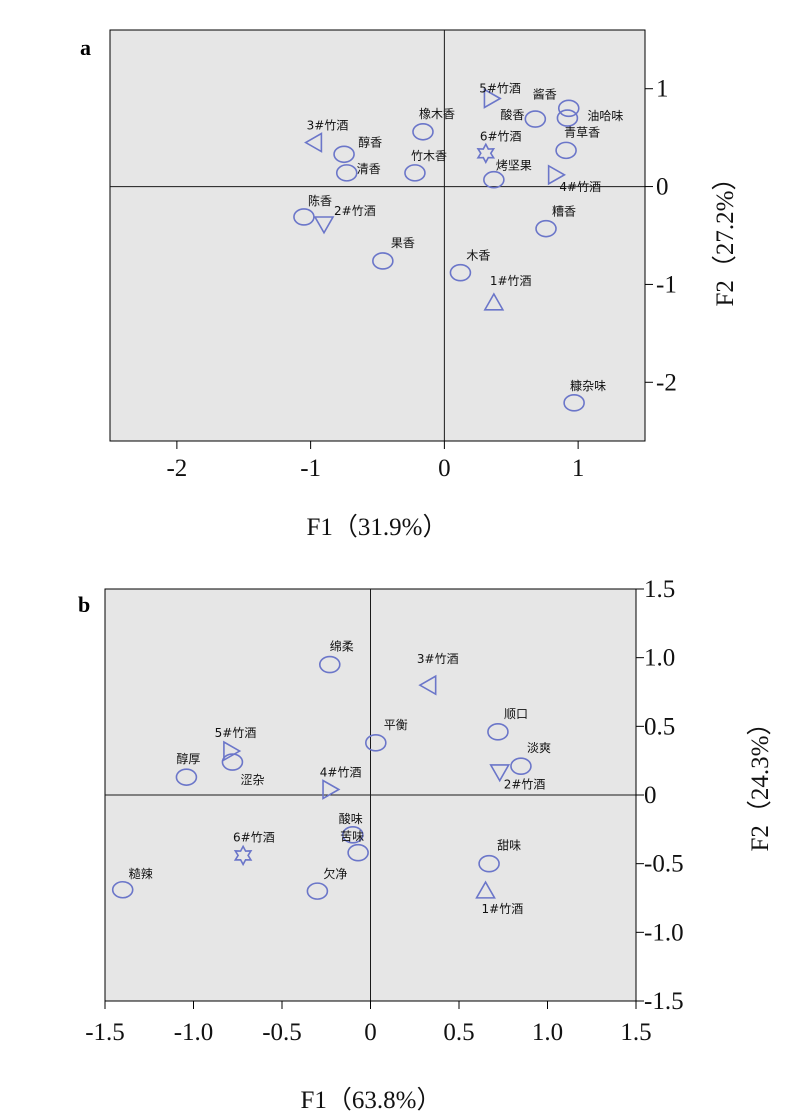  I want to click on point-淡爽: 淡爽, so click(530, 758).